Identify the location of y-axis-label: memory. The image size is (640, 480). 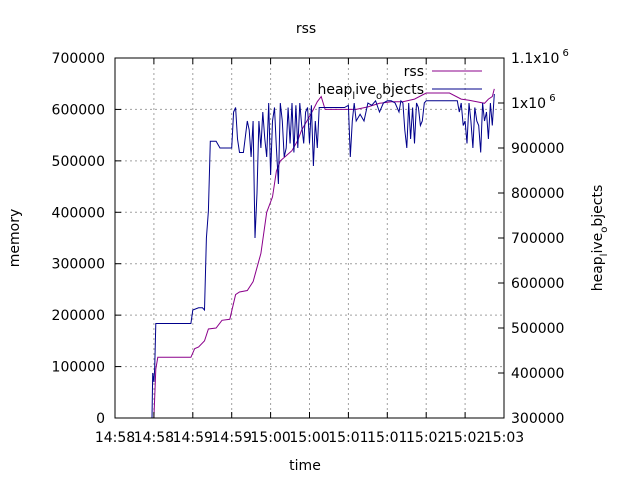
(15, 238).